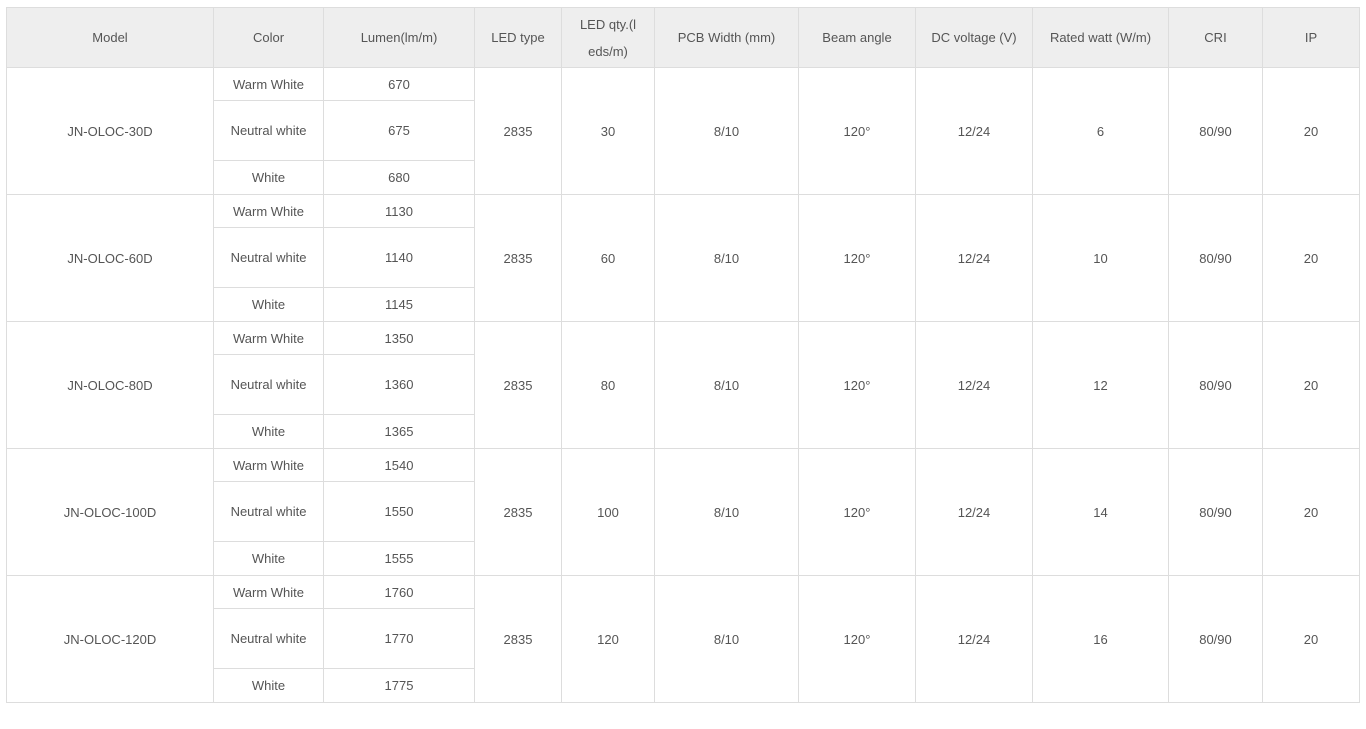  I want to click on lumen-cell: 670, so click(399, 84).